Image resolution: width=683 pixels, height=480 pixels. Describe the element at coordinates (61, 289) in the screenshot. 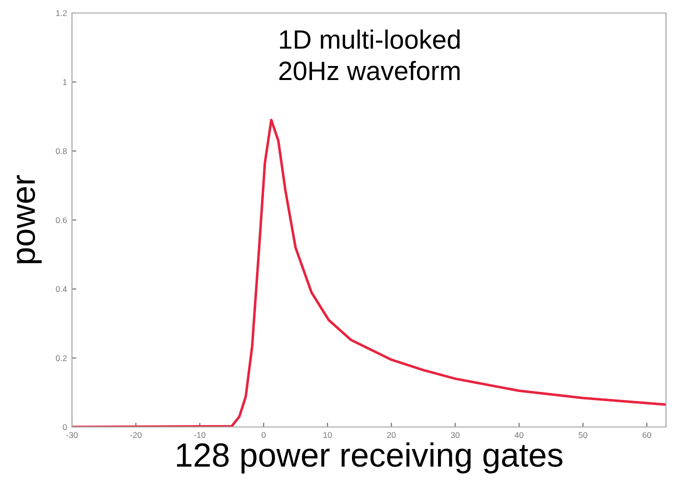

I see `y-tick-label: 0.4` at that location.